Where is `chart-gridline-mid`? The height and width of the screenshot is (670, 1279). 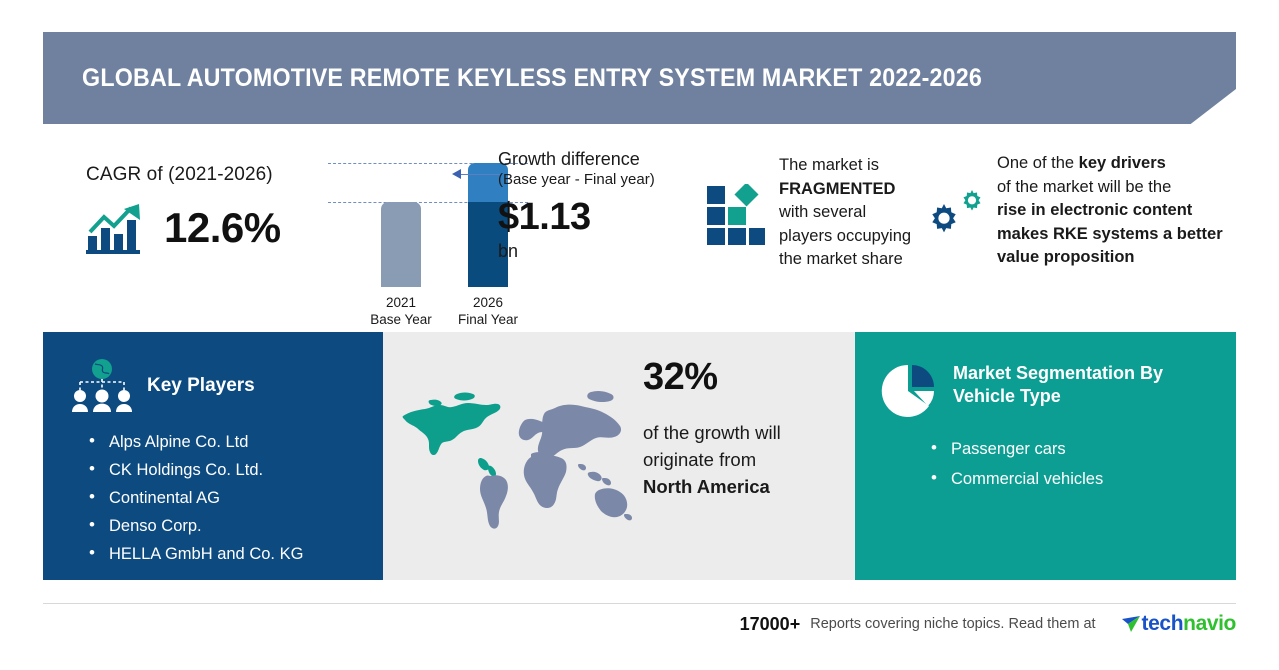 chart-gridline-mid is located at coordinates (428, 202).